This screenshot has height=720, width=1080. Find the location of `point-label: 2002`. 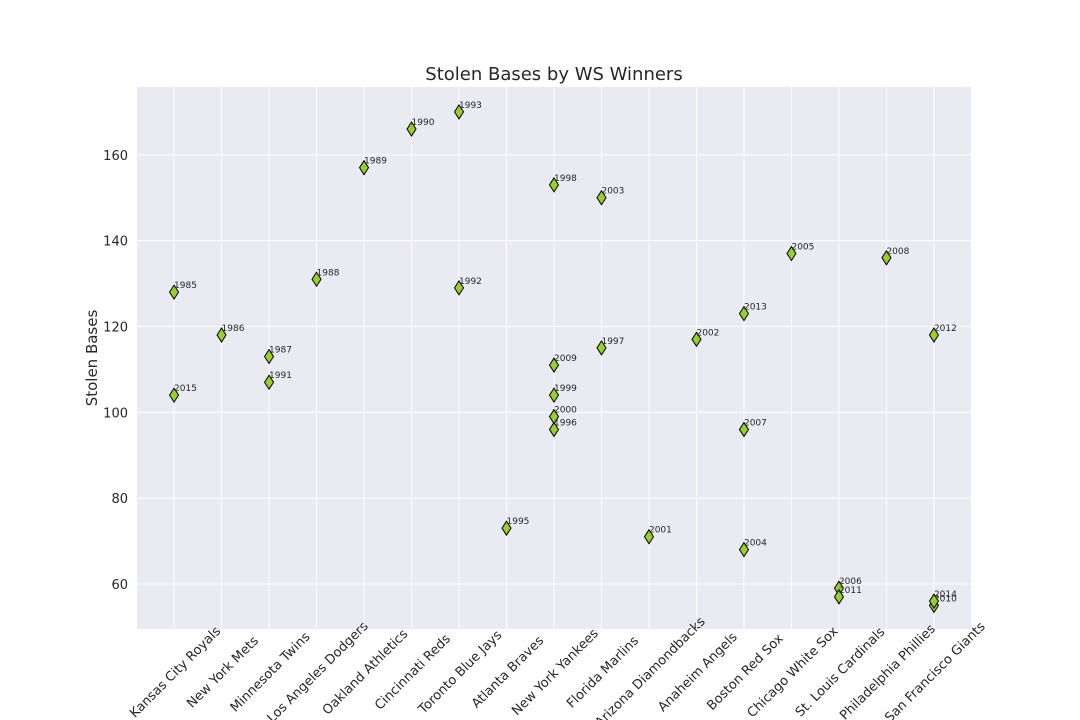

point-label: 2002 is located at coordinates (707, 333).